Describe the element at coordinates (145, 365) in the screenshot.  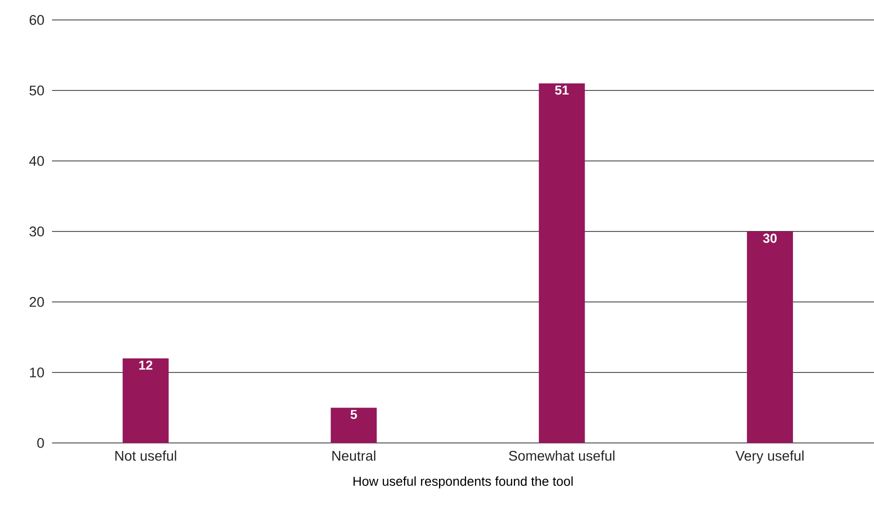
I see `data-label: 12` at that location.